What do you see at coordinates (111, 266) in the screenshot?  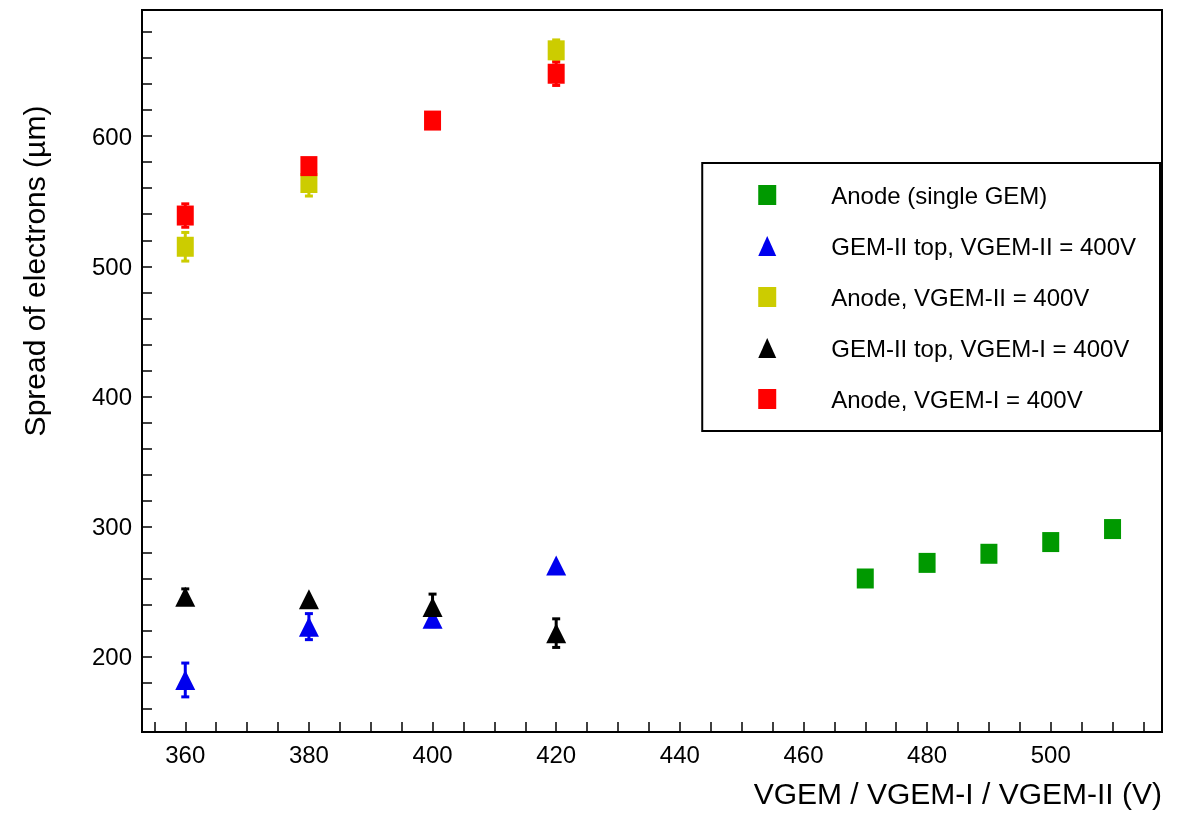 I see `y-tick-label: 500` at bounding box center [111, 266].